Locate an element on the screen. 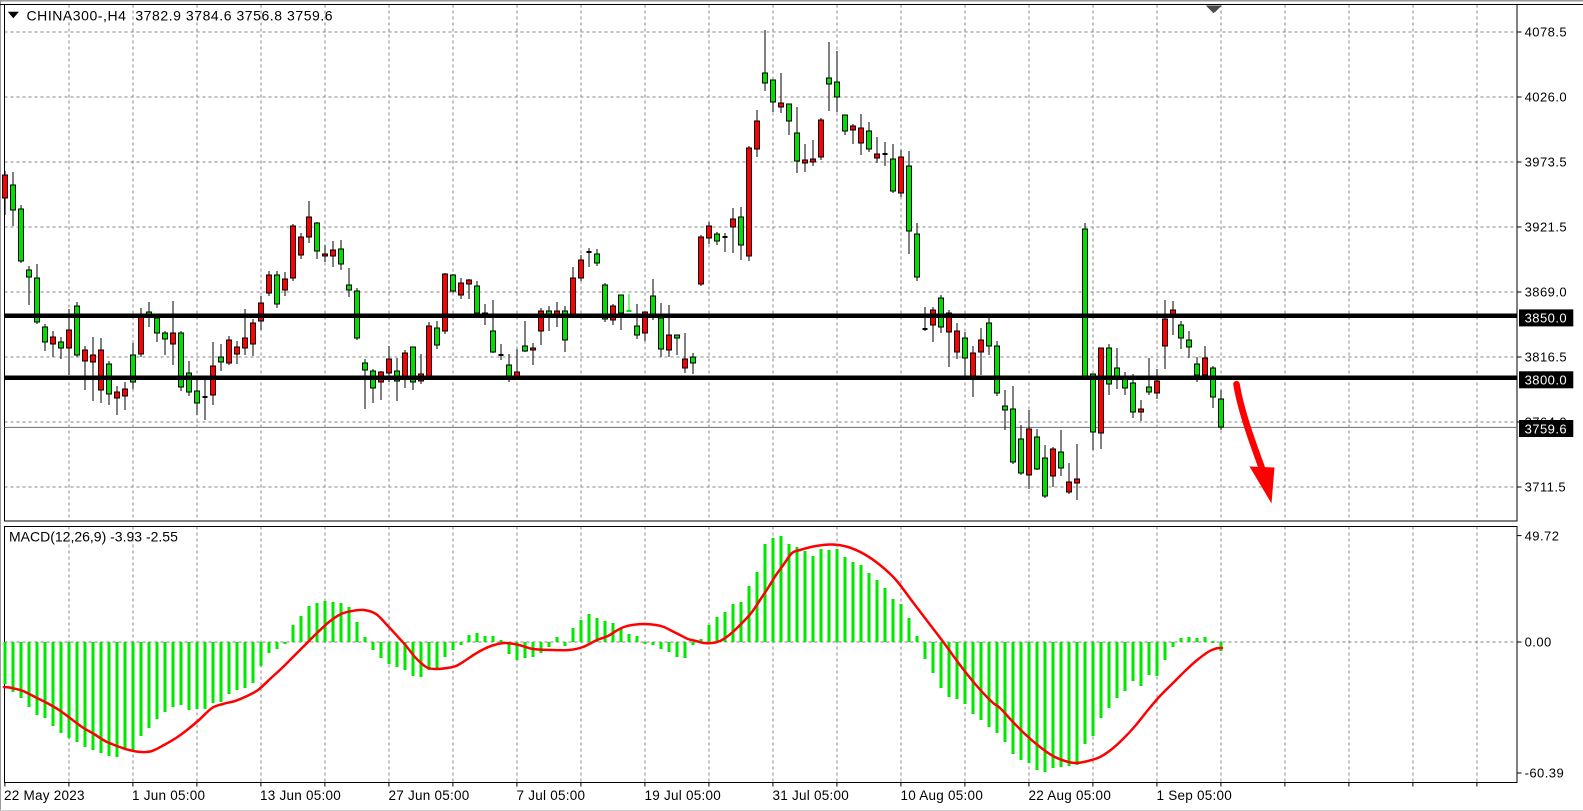 The width and height of the screenshot is (1583, 811). svg-text: 3816.5 is located at coordinates (1546, 357).